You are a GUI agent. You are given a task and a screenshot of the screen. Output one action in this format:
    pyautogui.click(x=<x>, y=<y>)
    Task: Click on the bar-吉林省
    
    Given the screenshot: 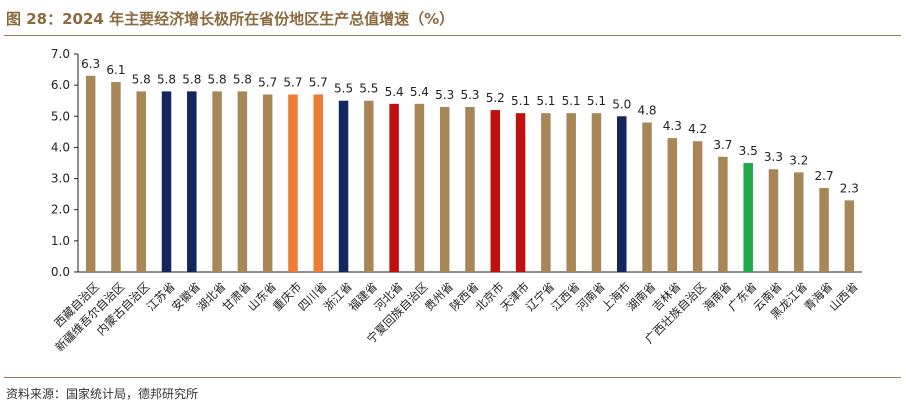 What is the action you would take?
    pyautogui.click(x=672, y=205)
    